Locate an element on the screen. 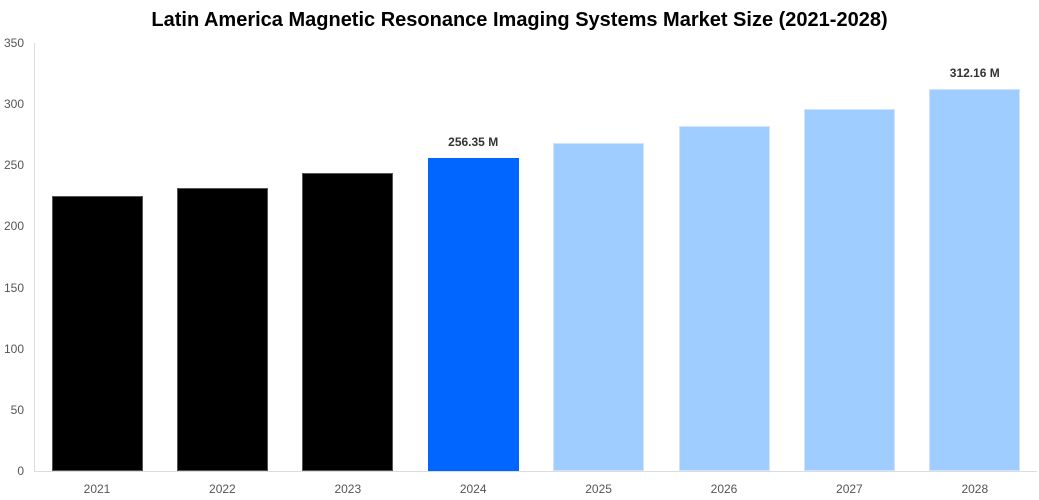  bar-2025 is located at coordinates (599, 306).